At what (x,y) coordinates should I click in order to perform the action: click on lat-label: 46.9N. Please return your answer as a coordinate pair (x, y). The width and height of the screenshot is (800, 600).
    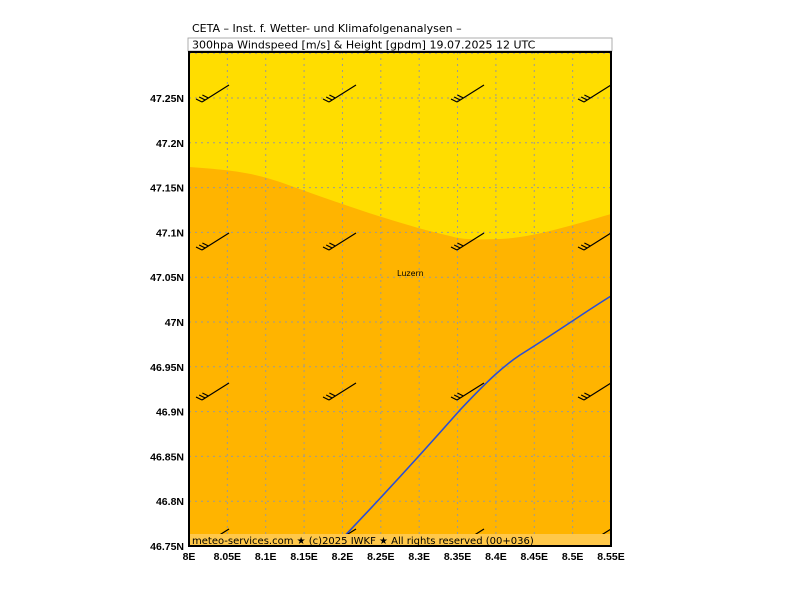
    Looking at the image, I should click on (170, 413).